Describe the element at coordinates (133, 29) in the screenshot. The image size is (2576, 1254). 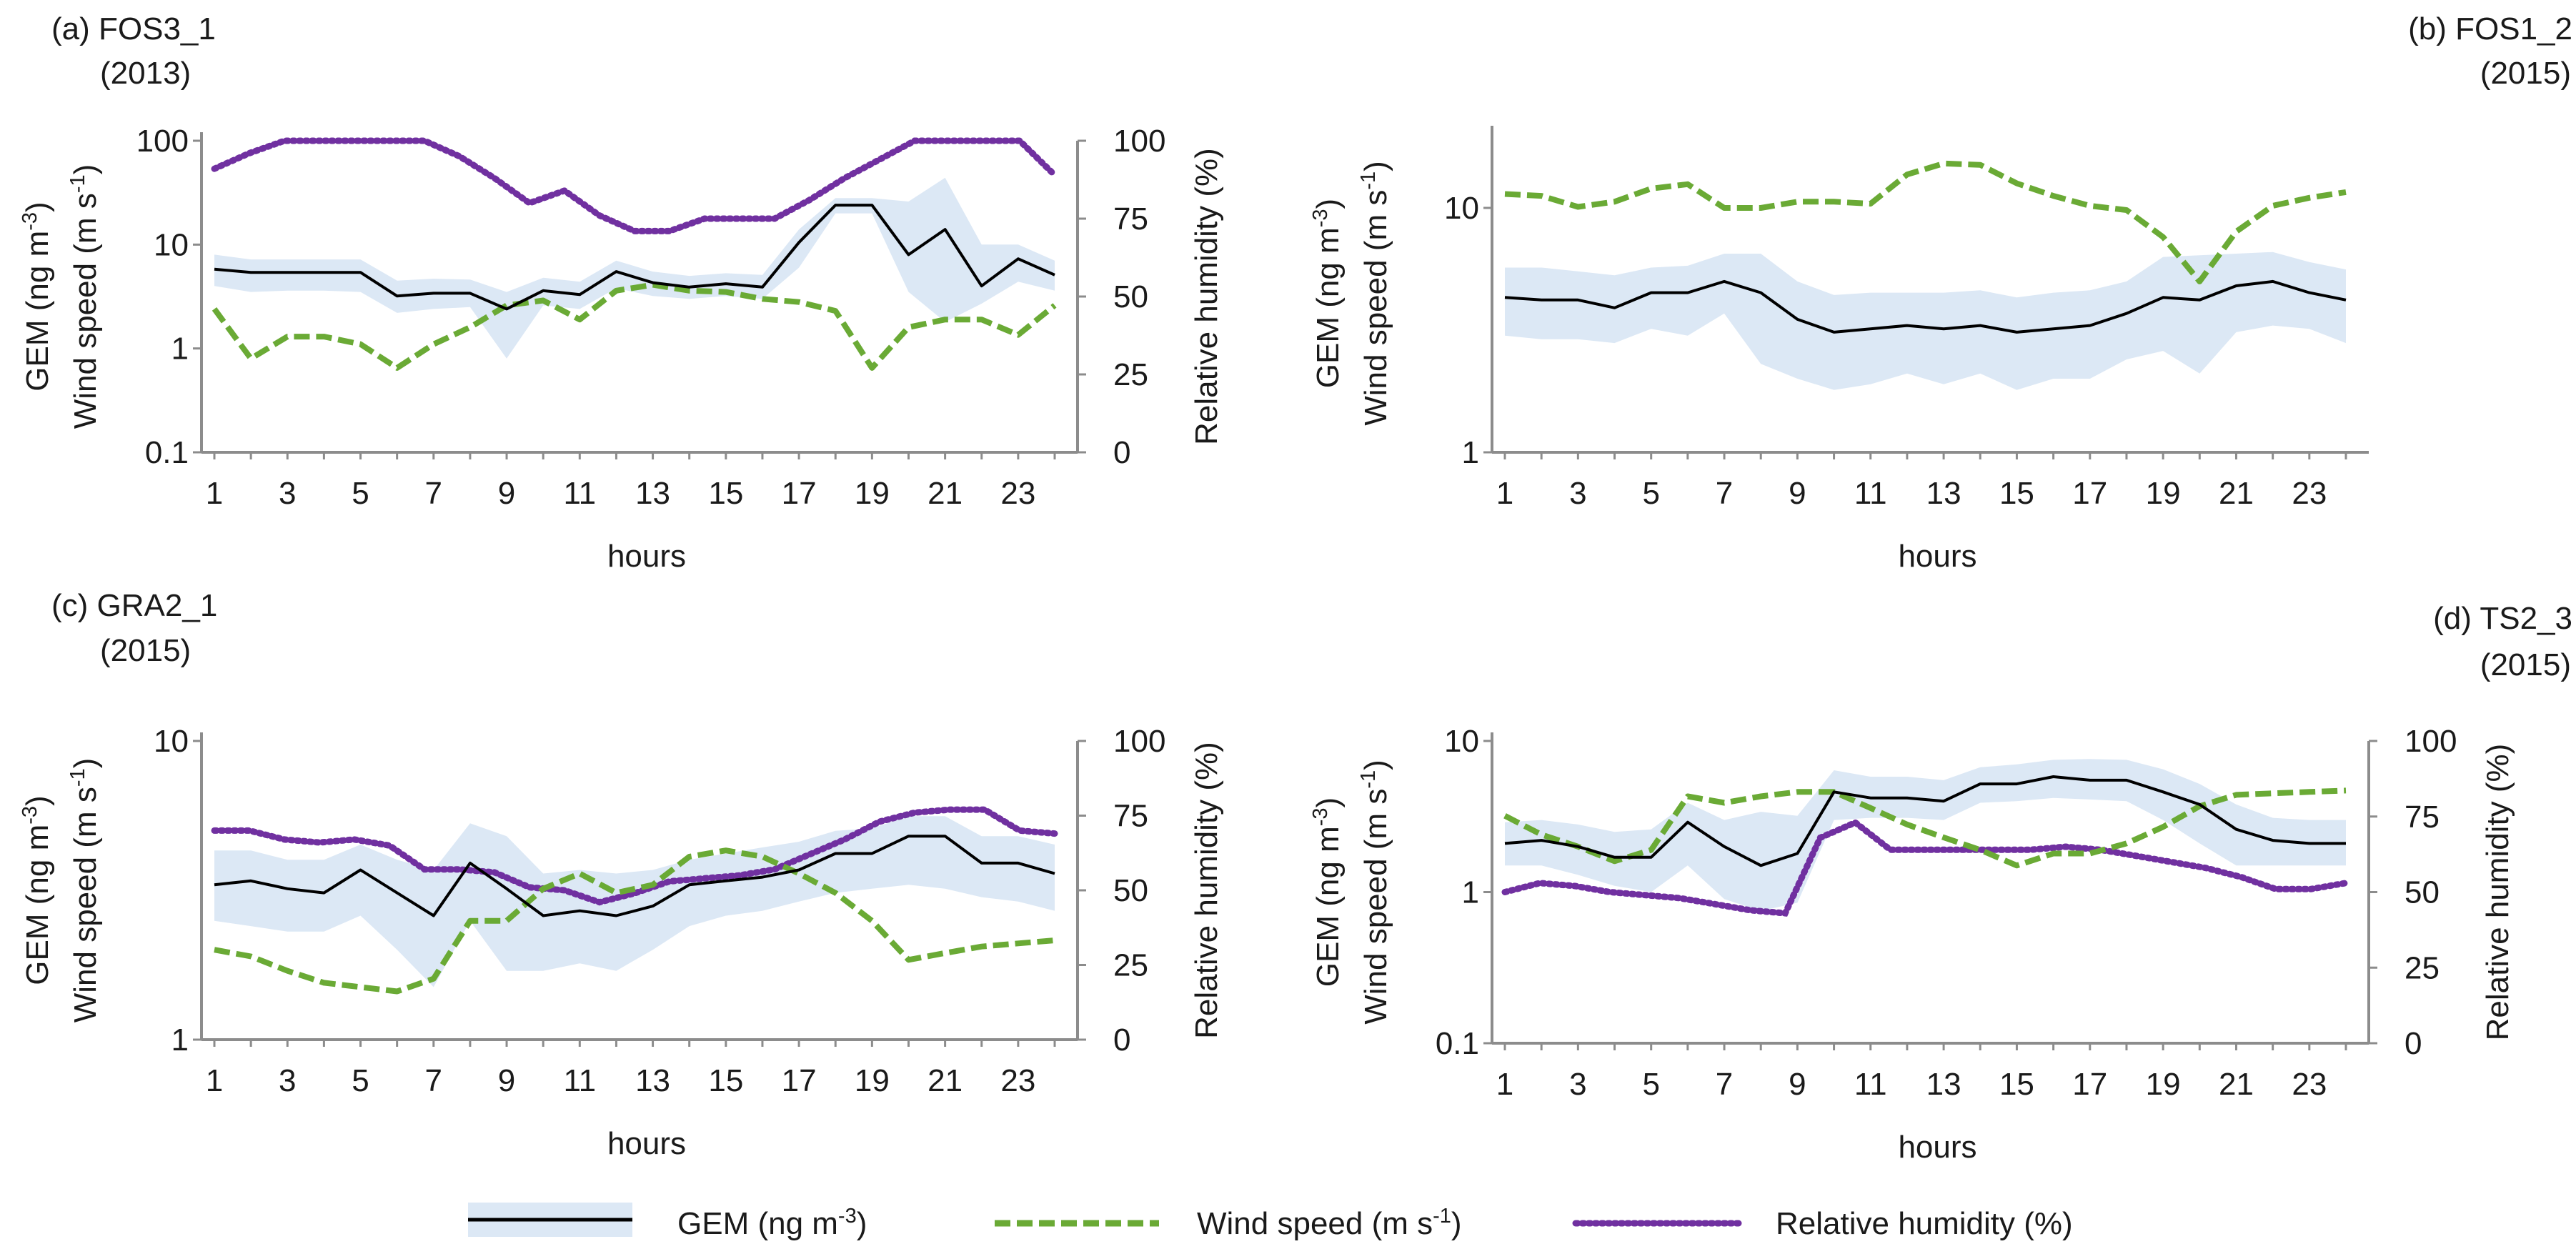
I see `panel-title: (a) FOS3_1` at that location.